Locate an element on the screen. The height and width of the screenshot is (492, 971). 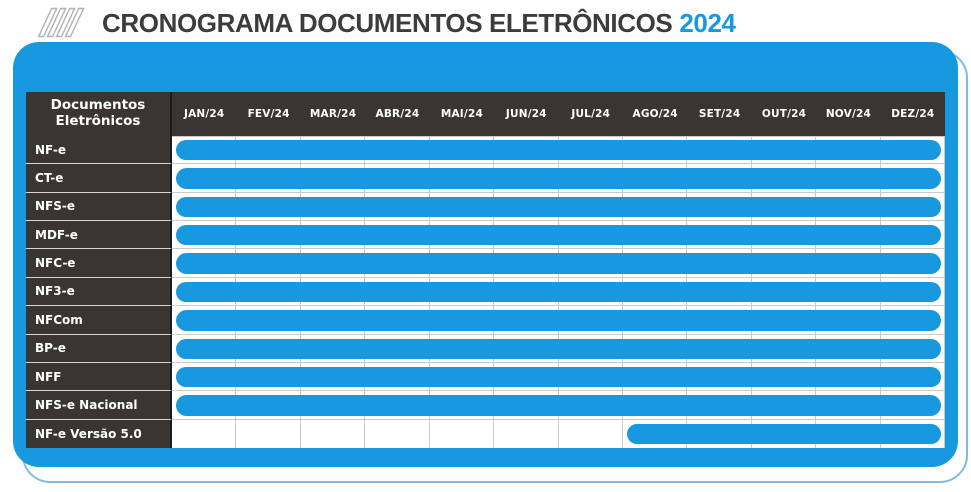
table-row: CT-e is located at coordinates (486, 178).